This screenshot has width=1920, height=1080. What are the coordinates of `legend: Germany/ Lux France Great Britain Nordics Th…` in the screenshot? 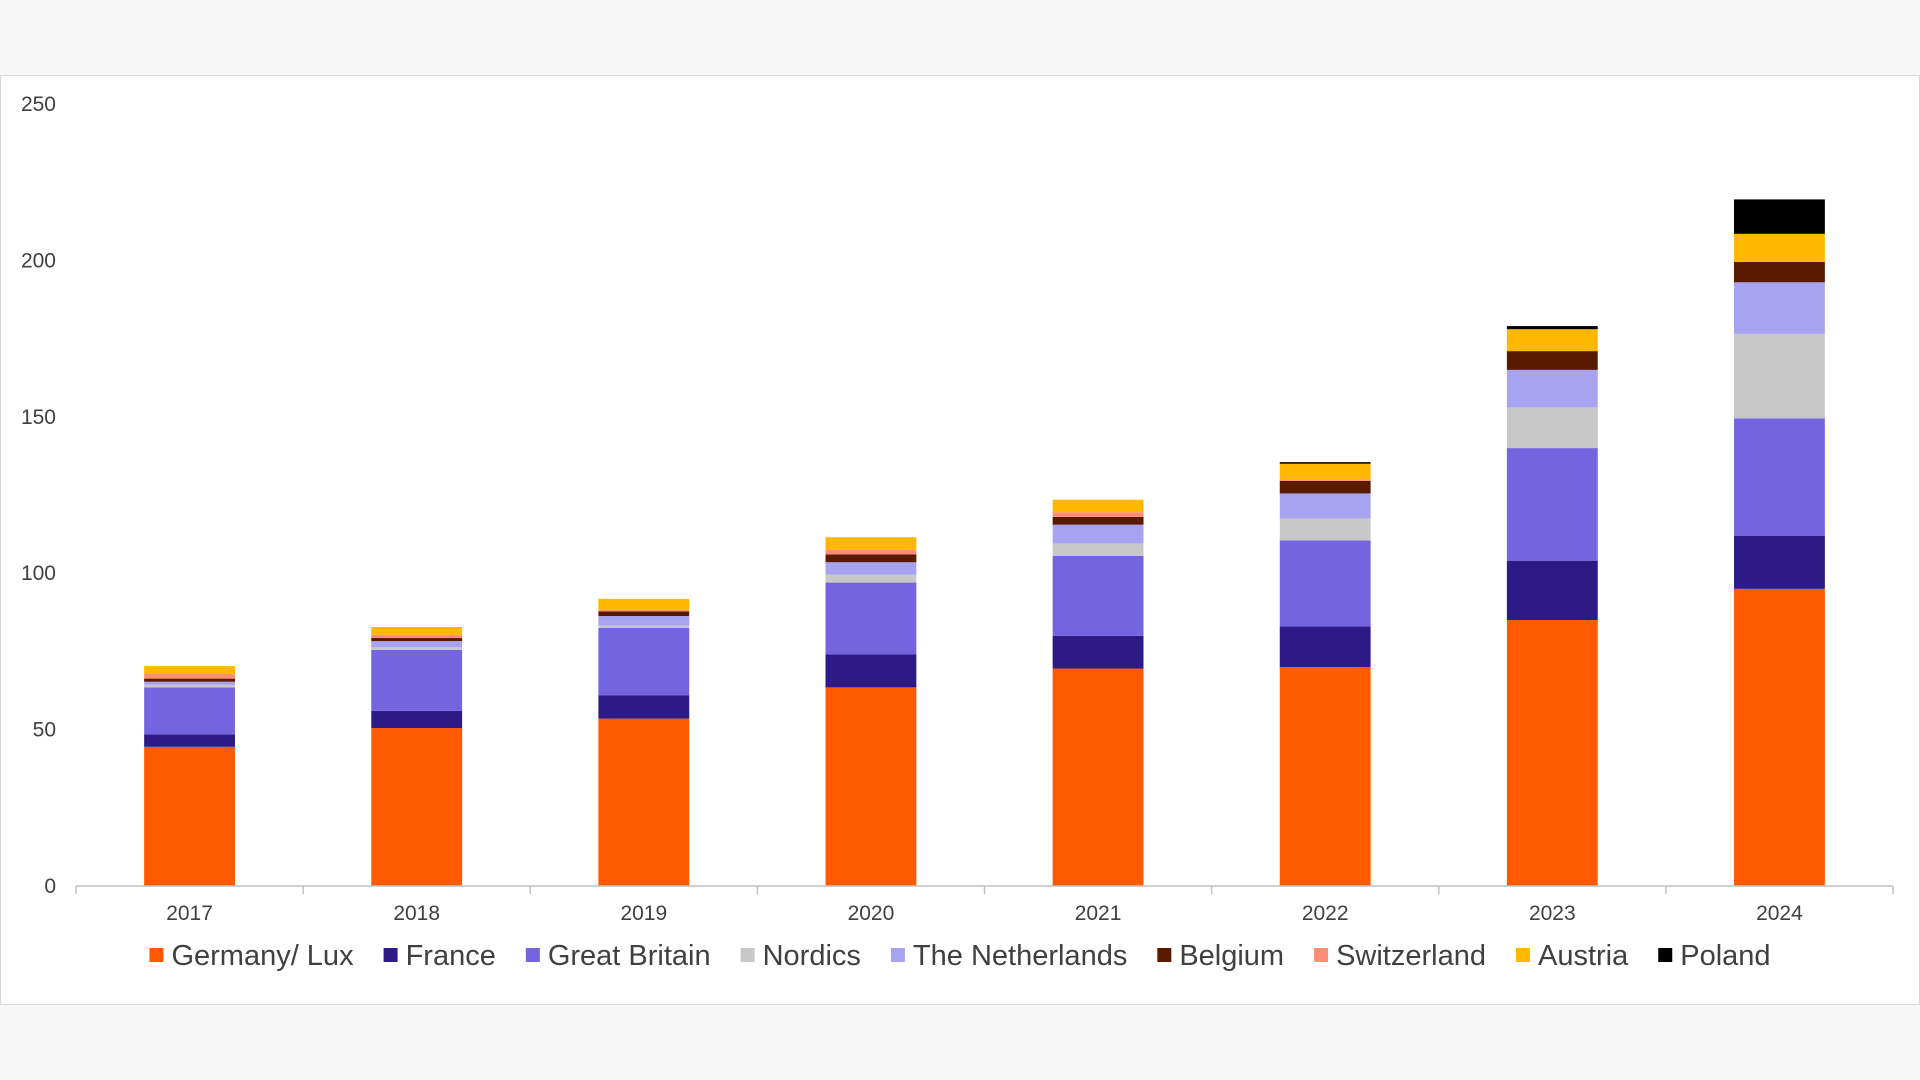 It's located at (960, 956).